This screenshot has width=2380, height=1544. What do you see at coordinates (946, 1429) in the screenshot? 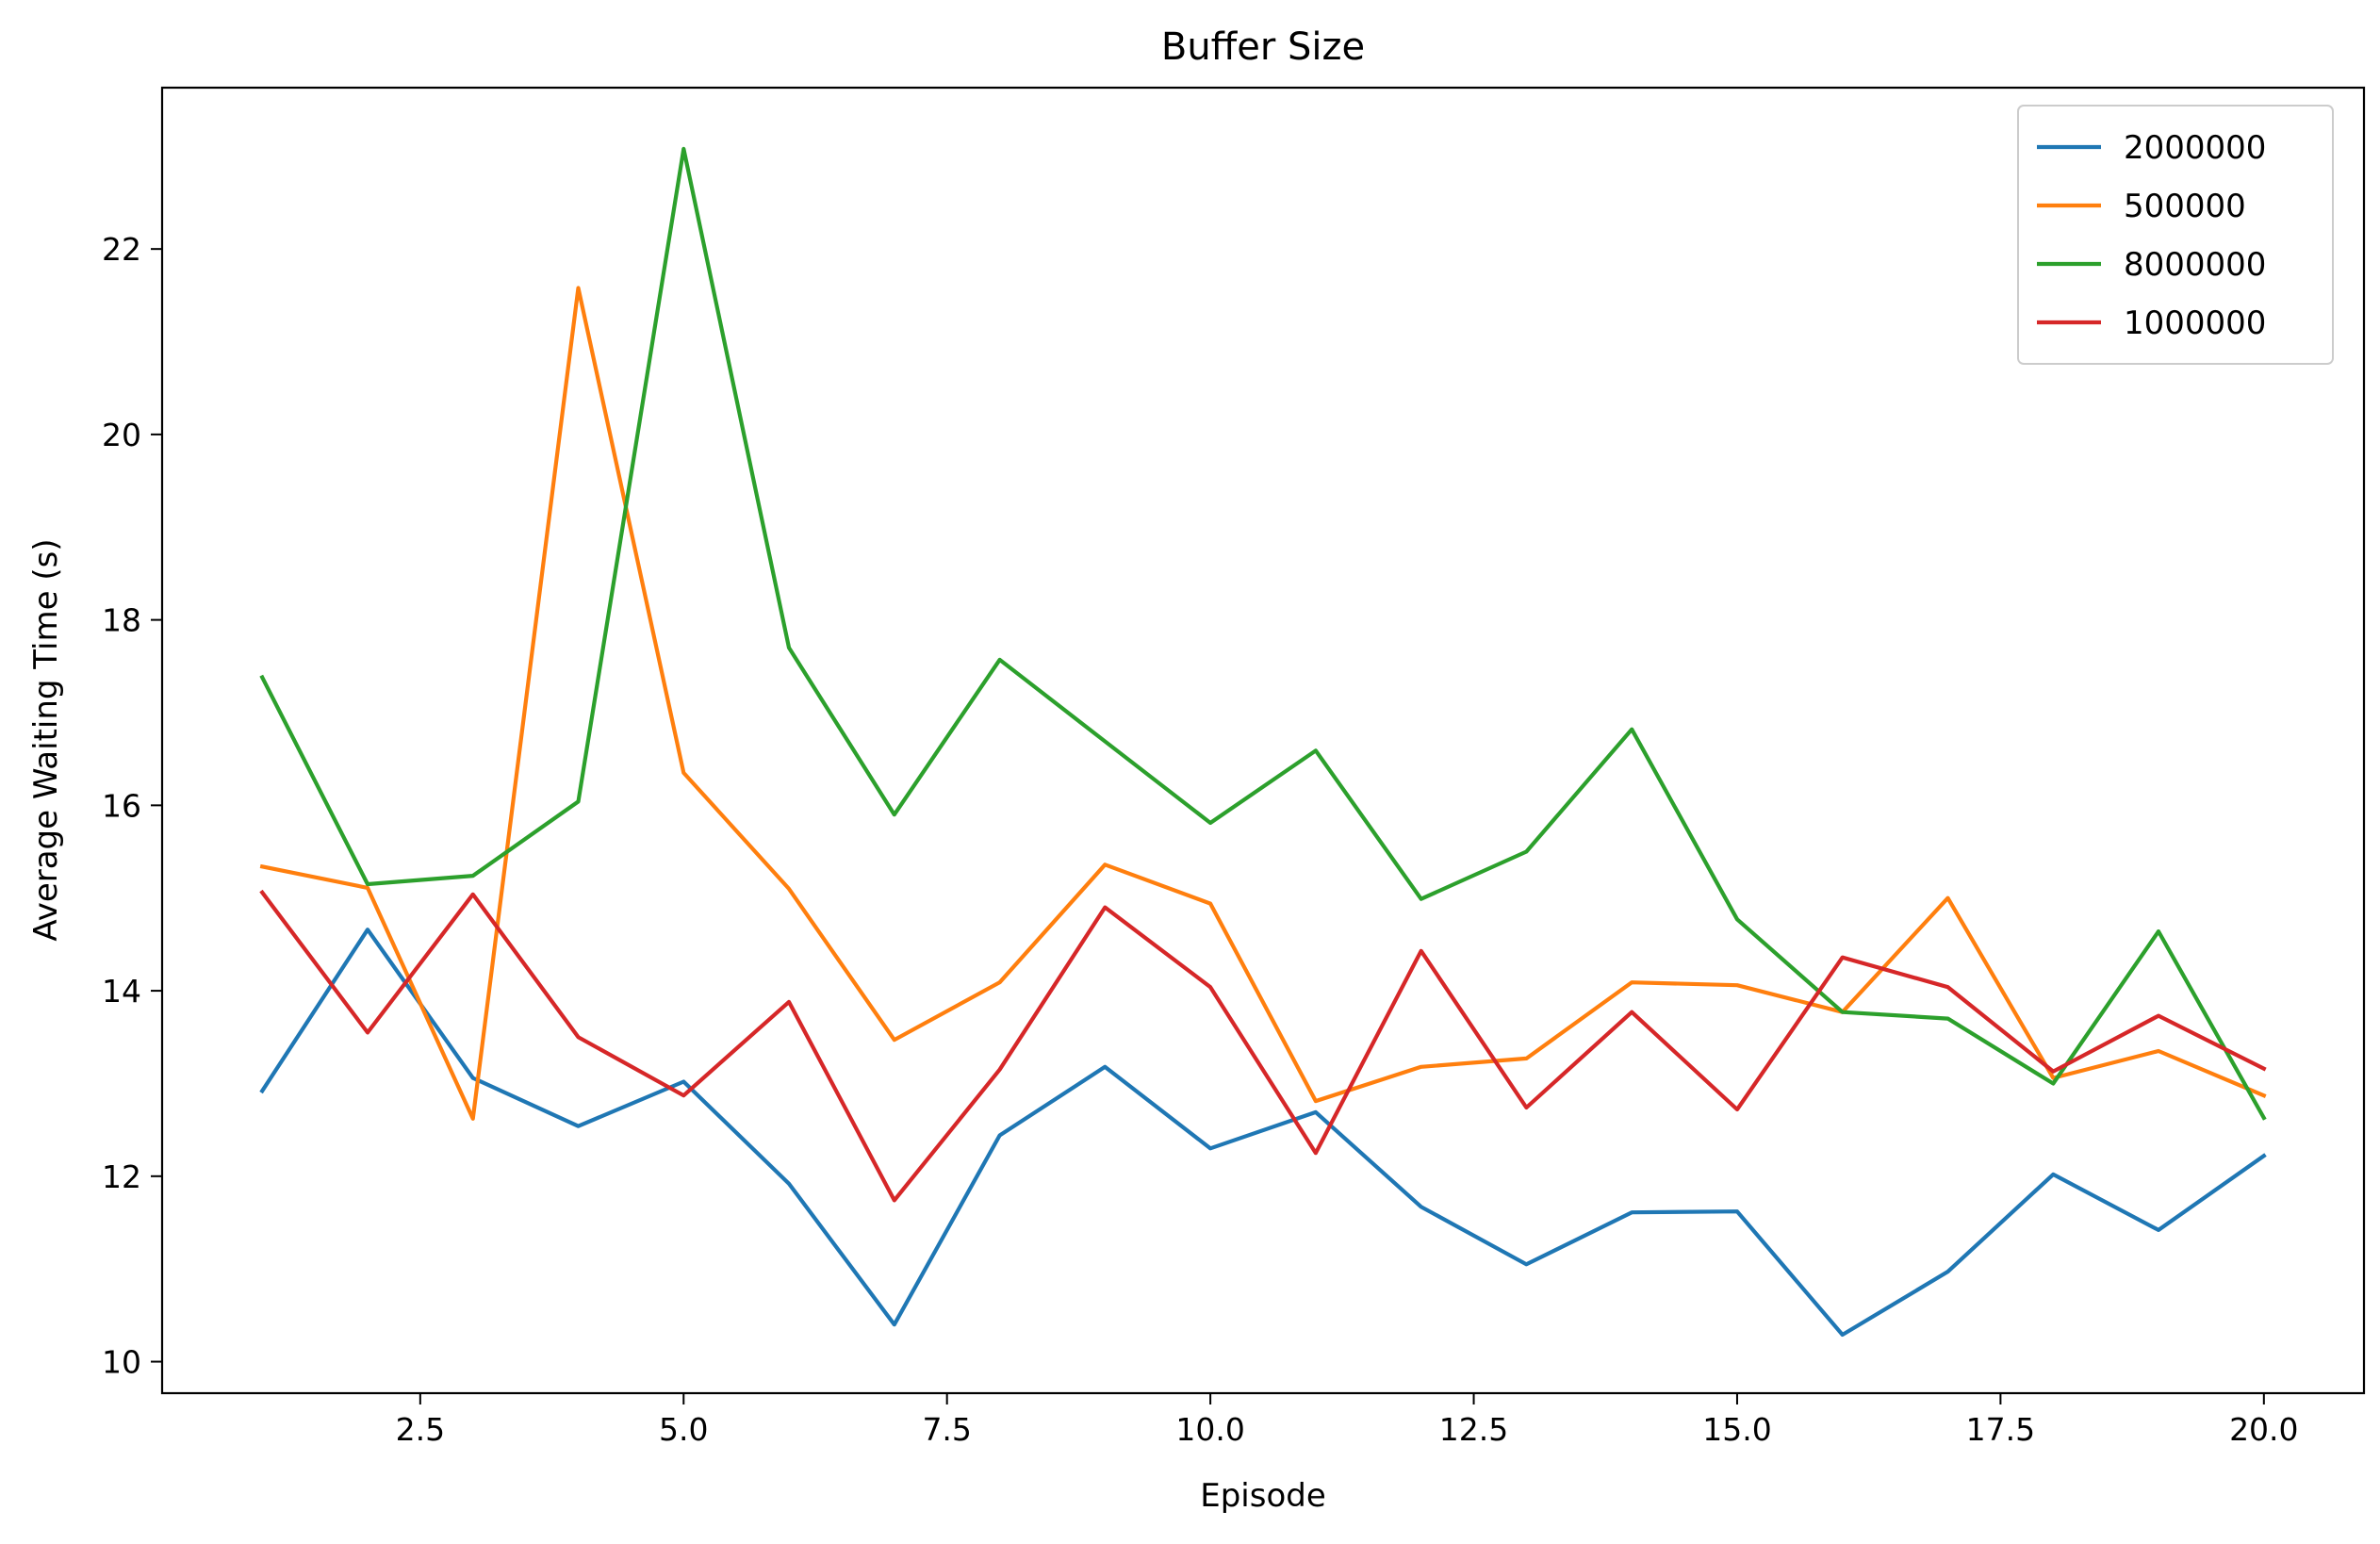
I see `x-tick-label: 7.5` at bounding box center [946, 1429].